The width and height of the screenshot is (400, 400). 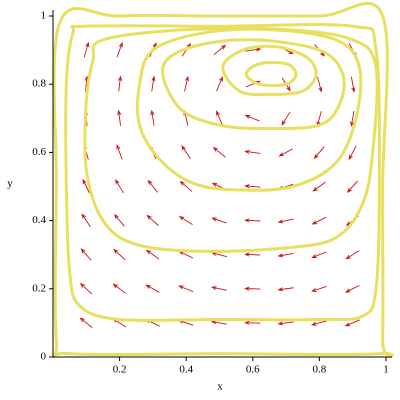 What do you see at coordinates (39, 84) in the screenshot?
I see `y-tick-label: 0.8` at bounding box center [39, 84].